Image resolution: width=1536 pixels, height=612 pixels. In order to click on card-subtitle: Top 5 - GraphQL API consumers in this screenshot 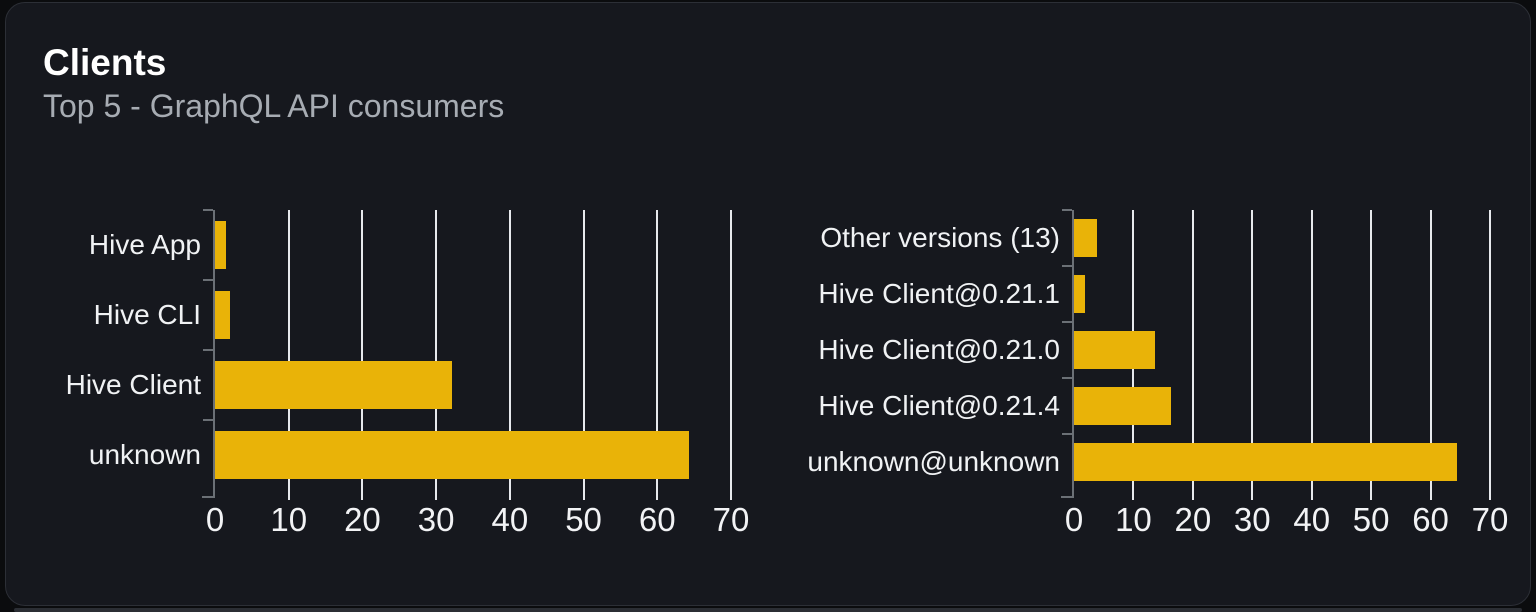, I will do `click(274, 106)`.